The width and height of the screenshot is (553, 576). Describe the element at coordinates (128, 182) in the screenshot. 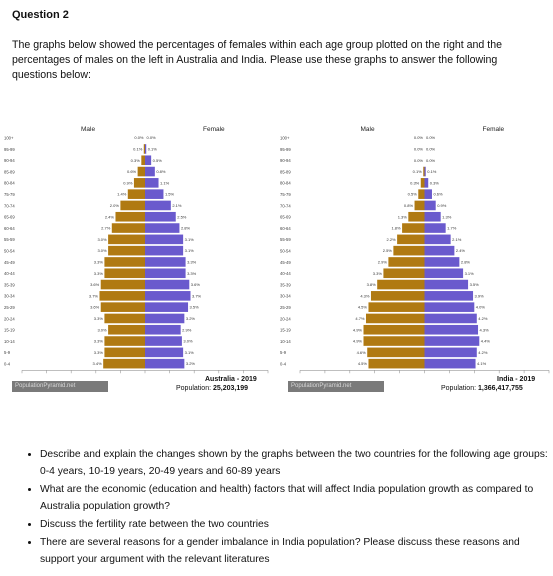

I see `australia-male-bar-label: 0.9%` at that location.